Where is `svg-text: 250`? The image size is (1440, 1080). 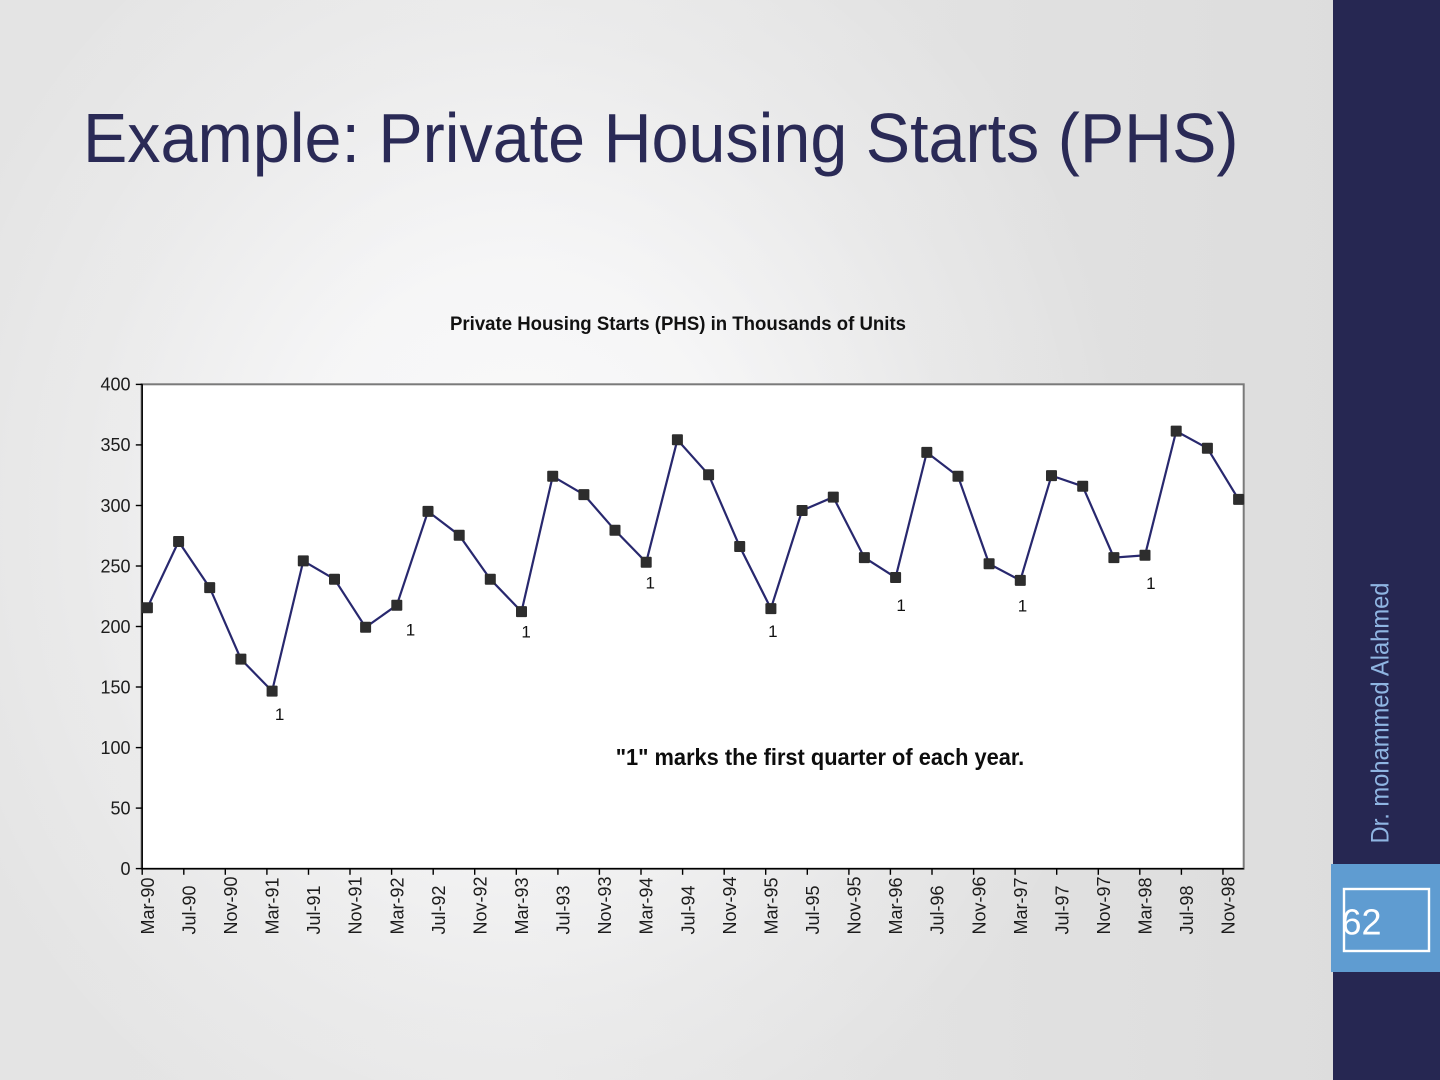 svg-text: 250 is located at coordinates (115, 566).